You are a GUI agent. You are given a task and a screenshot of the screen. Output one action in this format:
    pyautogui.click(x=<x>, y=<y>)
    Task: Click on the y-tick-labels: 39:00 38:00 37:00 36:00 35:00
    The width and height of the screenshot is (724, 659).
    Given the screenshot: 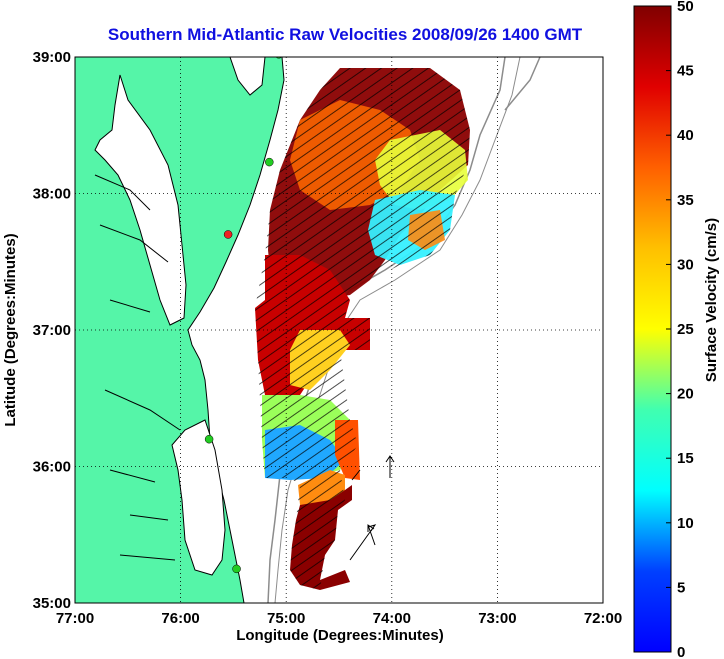 What is the action you would take?
    pyautogui.click(x=52, y=330)
    